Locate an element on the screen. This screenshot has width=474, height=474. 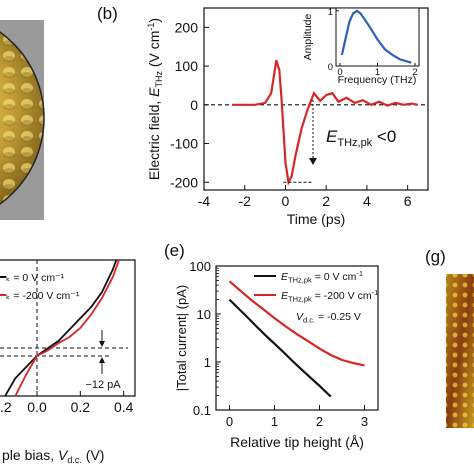
panel-d-legend-1: ₖ = -200 V cm⁻¹ is located at coordinates (43, 296).